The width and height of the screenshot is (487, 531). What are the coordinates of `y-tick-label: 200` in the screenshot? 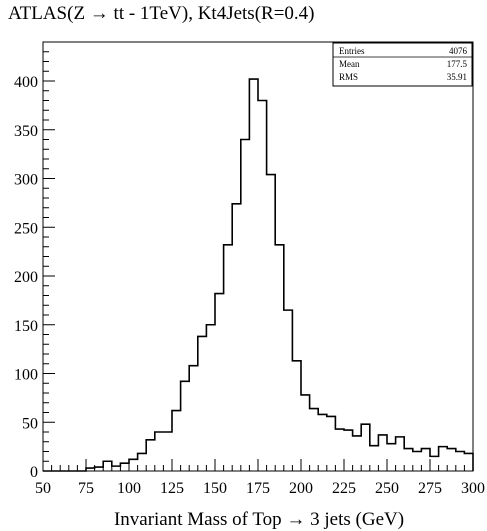 It's located at (26, 277).